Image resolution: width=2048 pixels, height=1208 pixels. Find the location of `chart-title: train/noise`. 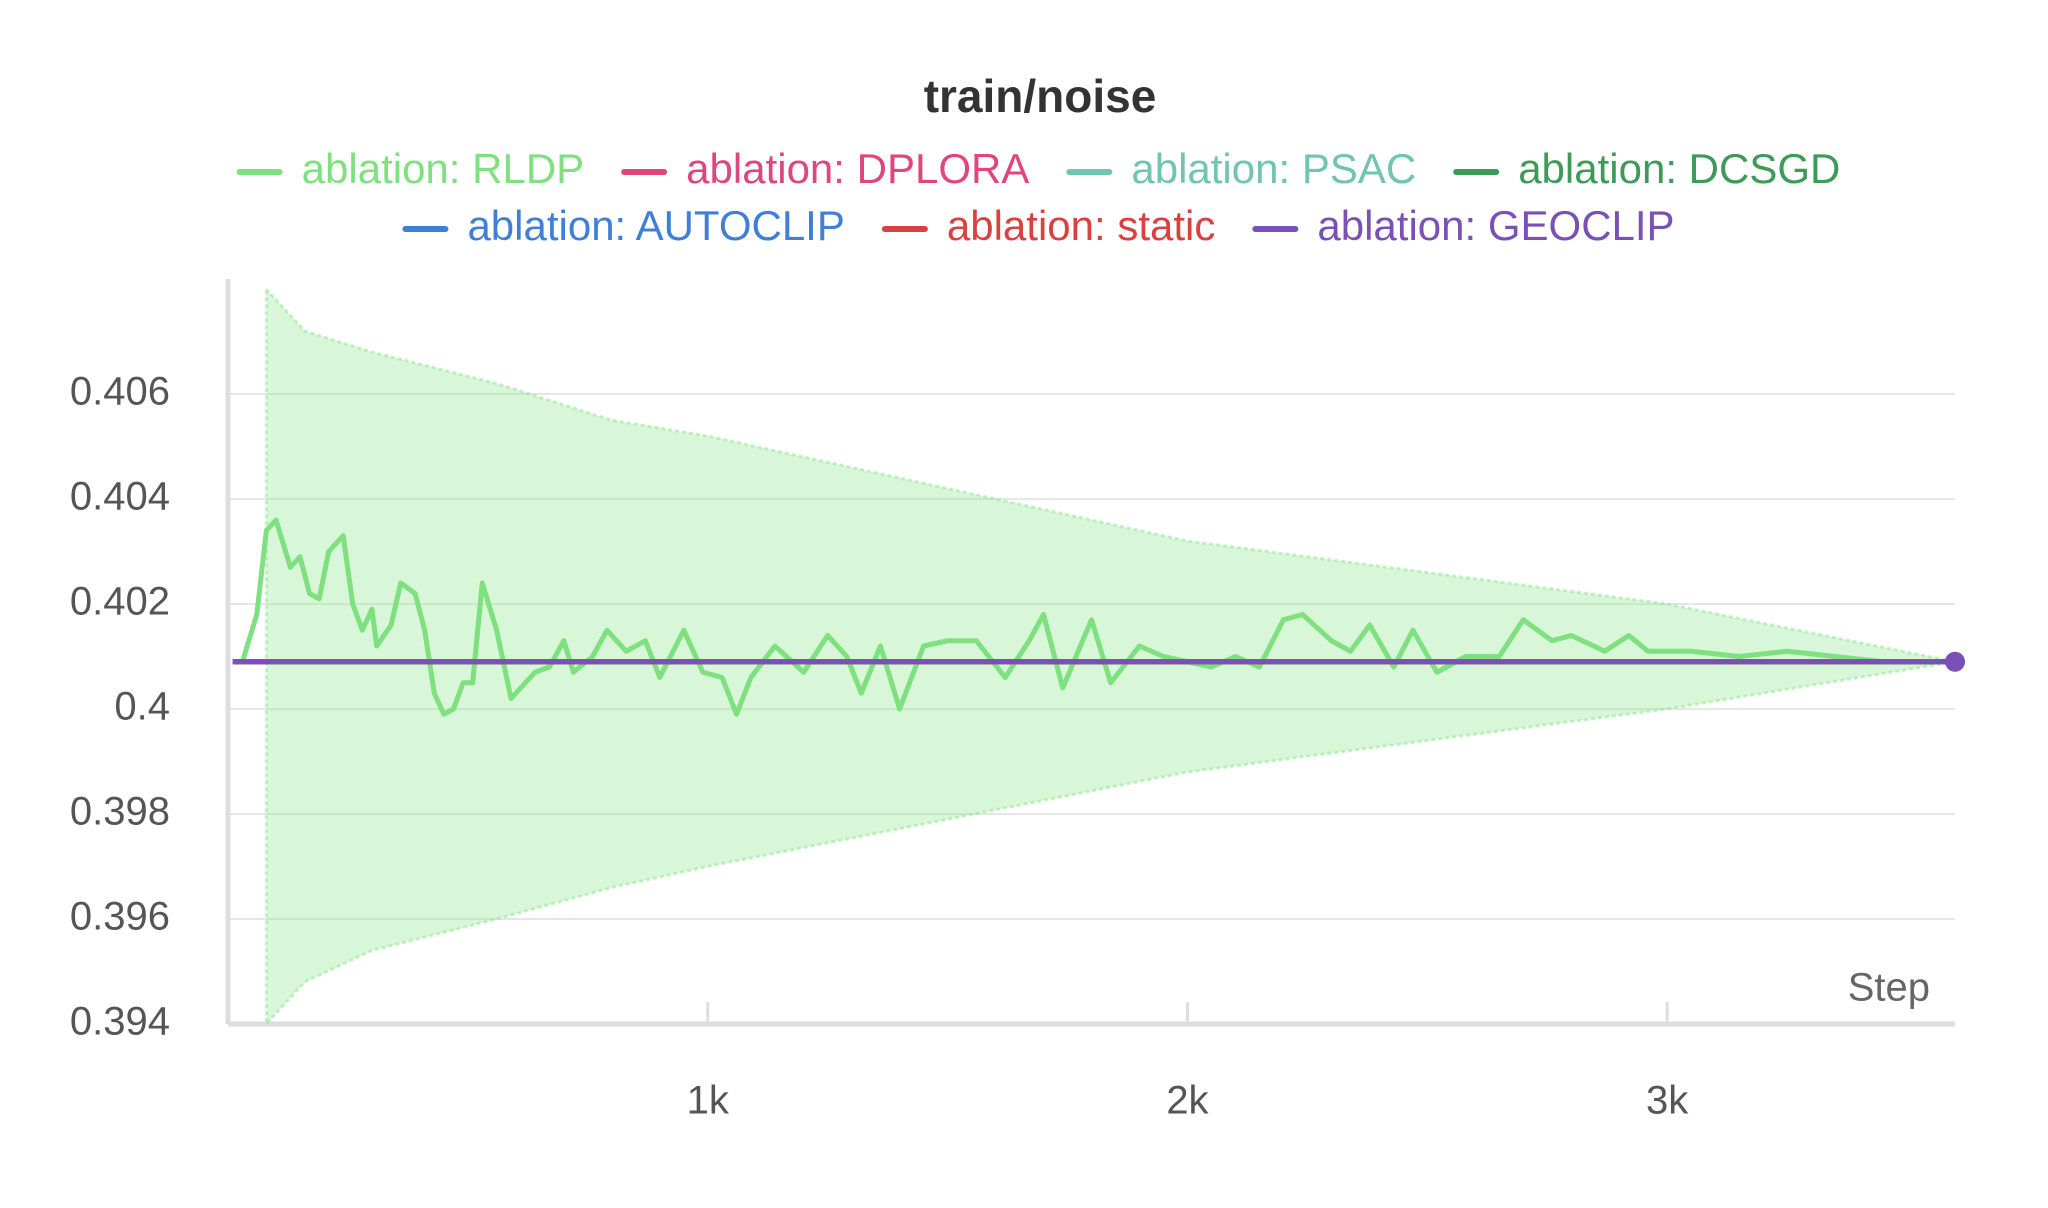

chart-title: train/noise is located at coordinates (1040, 96).